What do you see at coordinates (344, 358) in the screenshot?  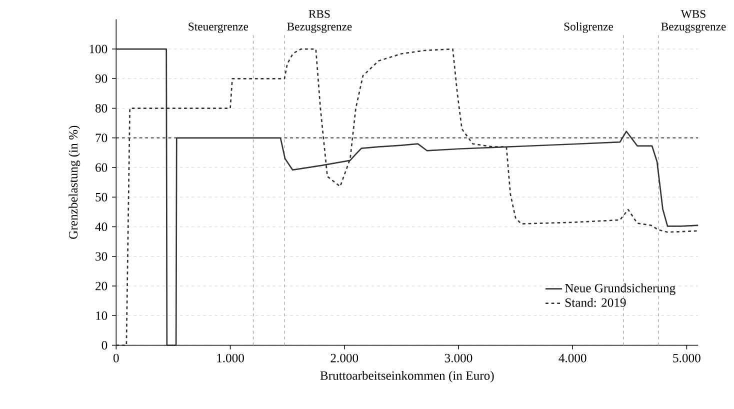 I see `x-tick-label: 2.000` at bounding box center [344, 358].